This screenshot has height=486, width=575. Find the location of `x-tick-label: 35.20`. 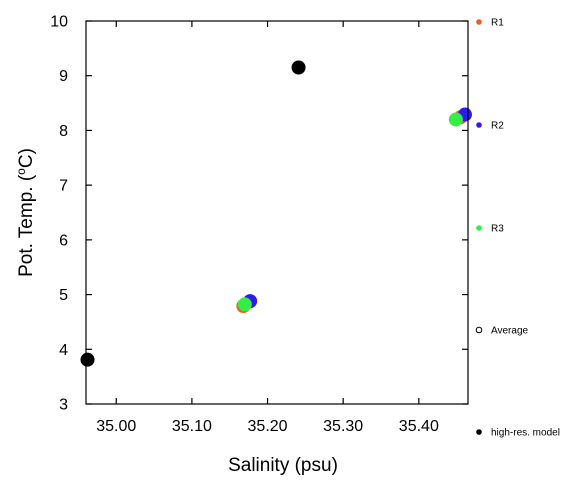

x-tick-label: 35.20 is located at coordinates (268, 426).